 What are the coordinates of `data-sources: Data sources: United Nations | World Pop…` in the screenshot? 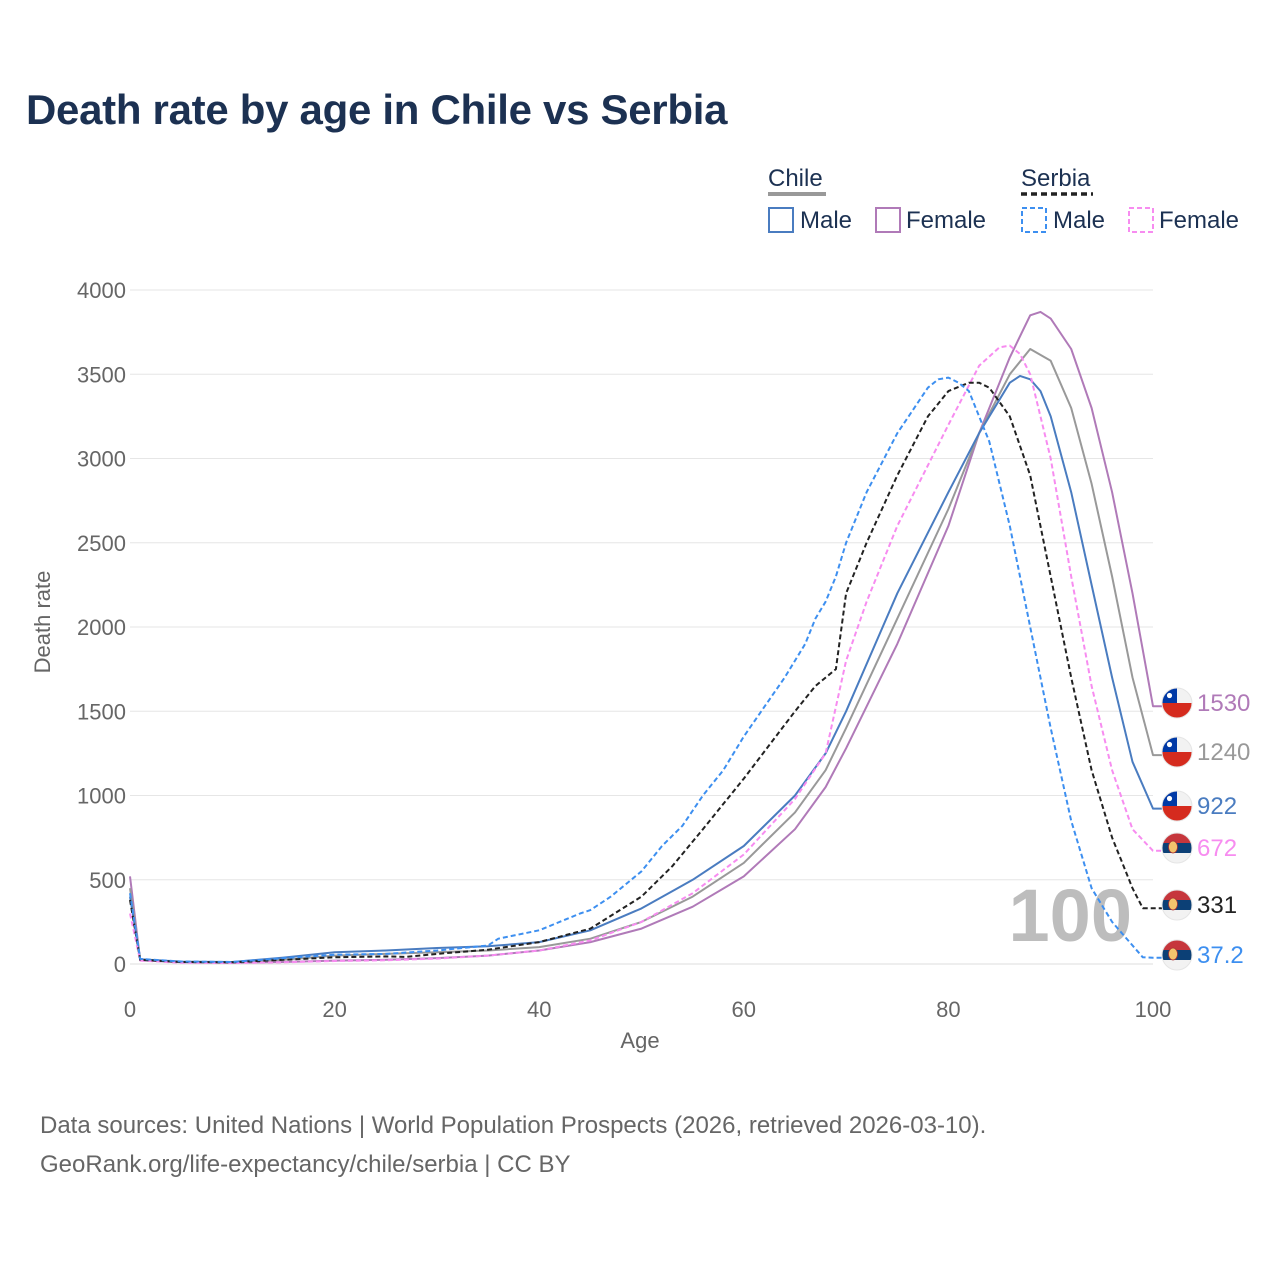 It's located at (513, 1125).